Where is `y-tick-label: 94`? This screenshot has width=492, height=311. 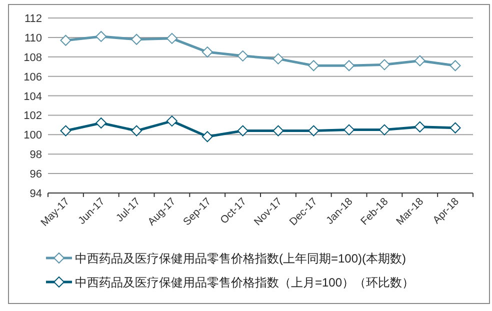 y-tick-label: 94 is located at coordinates (36, 194).